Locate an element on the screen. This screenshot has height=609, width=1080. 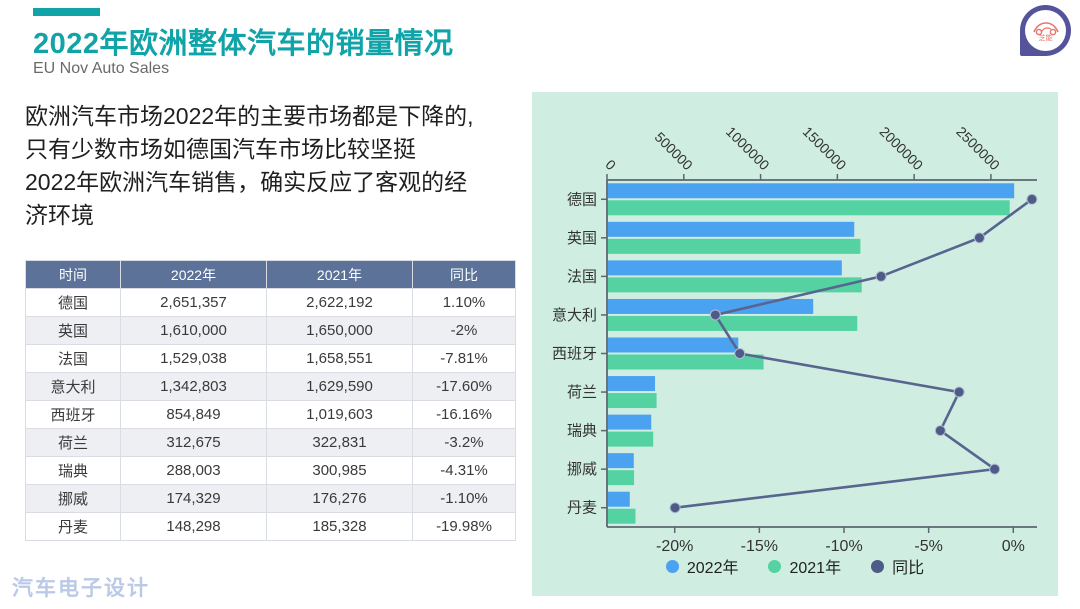
country-cell: 瑞典 is located at coordinates (73, 470).